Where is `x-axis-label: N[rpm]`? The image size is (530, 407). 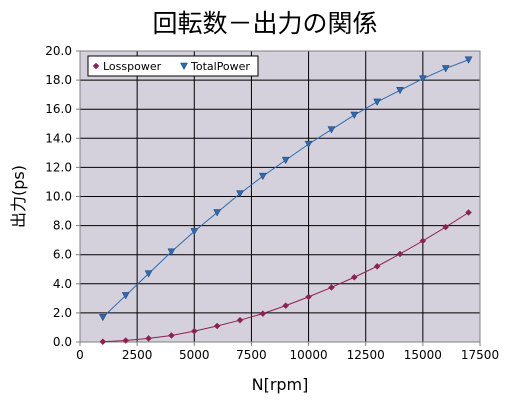
x-axis-label: N[rpm] is located at coordinates (280, 384).